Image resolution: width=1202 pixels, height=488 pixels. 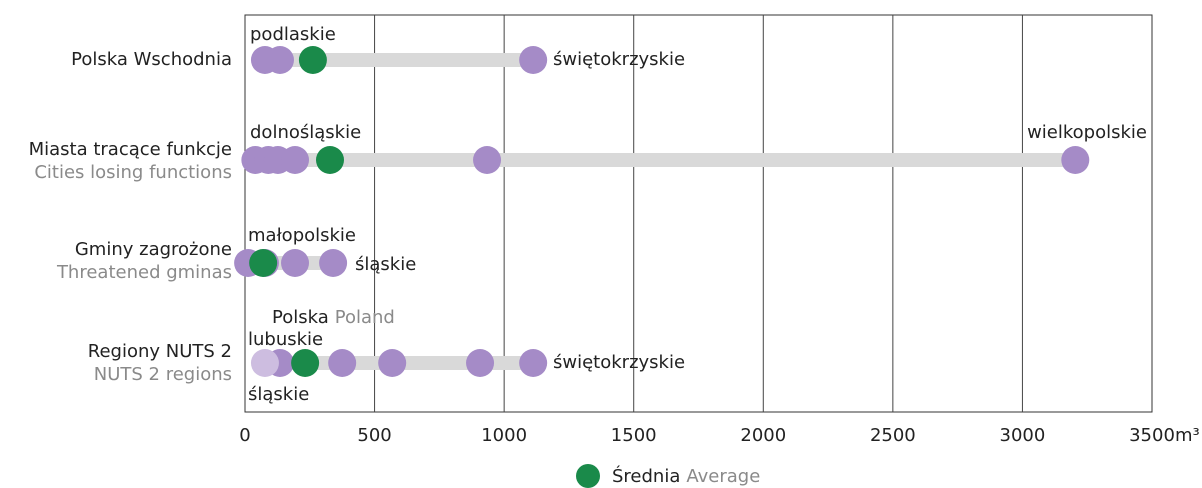 What do you see at coordinates (160, 351) in the screenshot?
I see `category-label: Regiony NUTS 2` at bounding box center [160, 351].